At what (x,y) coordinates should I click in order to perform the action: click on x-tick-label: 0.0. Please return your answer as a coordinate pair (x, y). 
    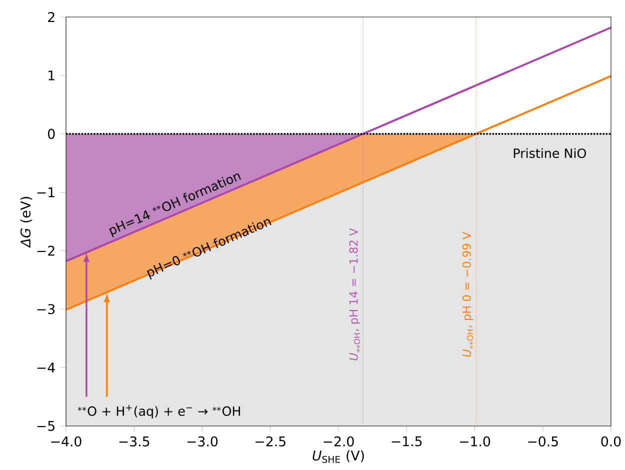
    Looking at the image, I should click on (611, 441).